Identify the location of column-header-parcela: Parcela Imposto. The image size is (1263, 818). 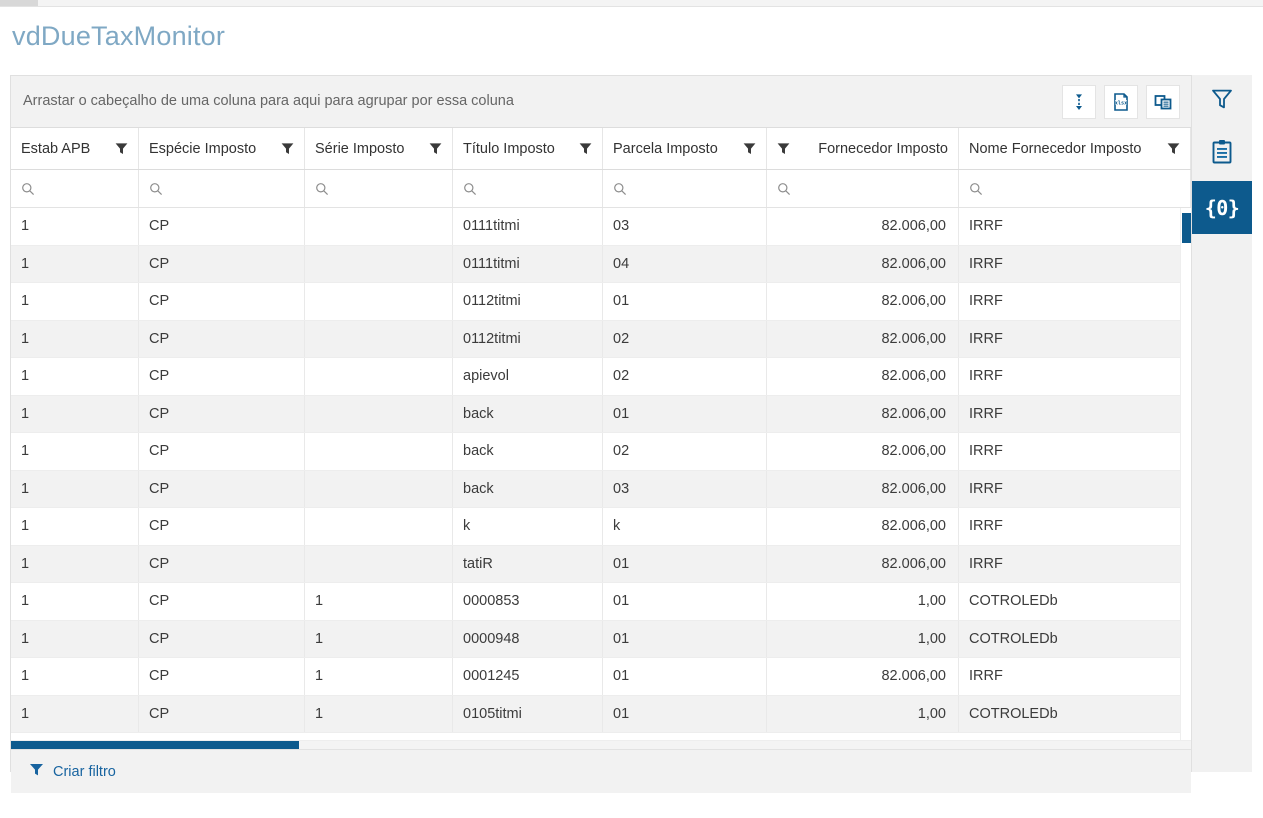
(685, 148).